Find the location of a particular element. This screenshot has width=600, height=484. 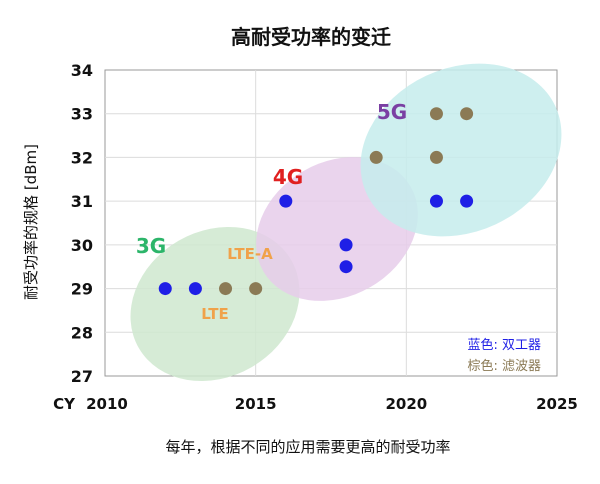

x-tick-label: 2010 is located at coordinates (107, 404).